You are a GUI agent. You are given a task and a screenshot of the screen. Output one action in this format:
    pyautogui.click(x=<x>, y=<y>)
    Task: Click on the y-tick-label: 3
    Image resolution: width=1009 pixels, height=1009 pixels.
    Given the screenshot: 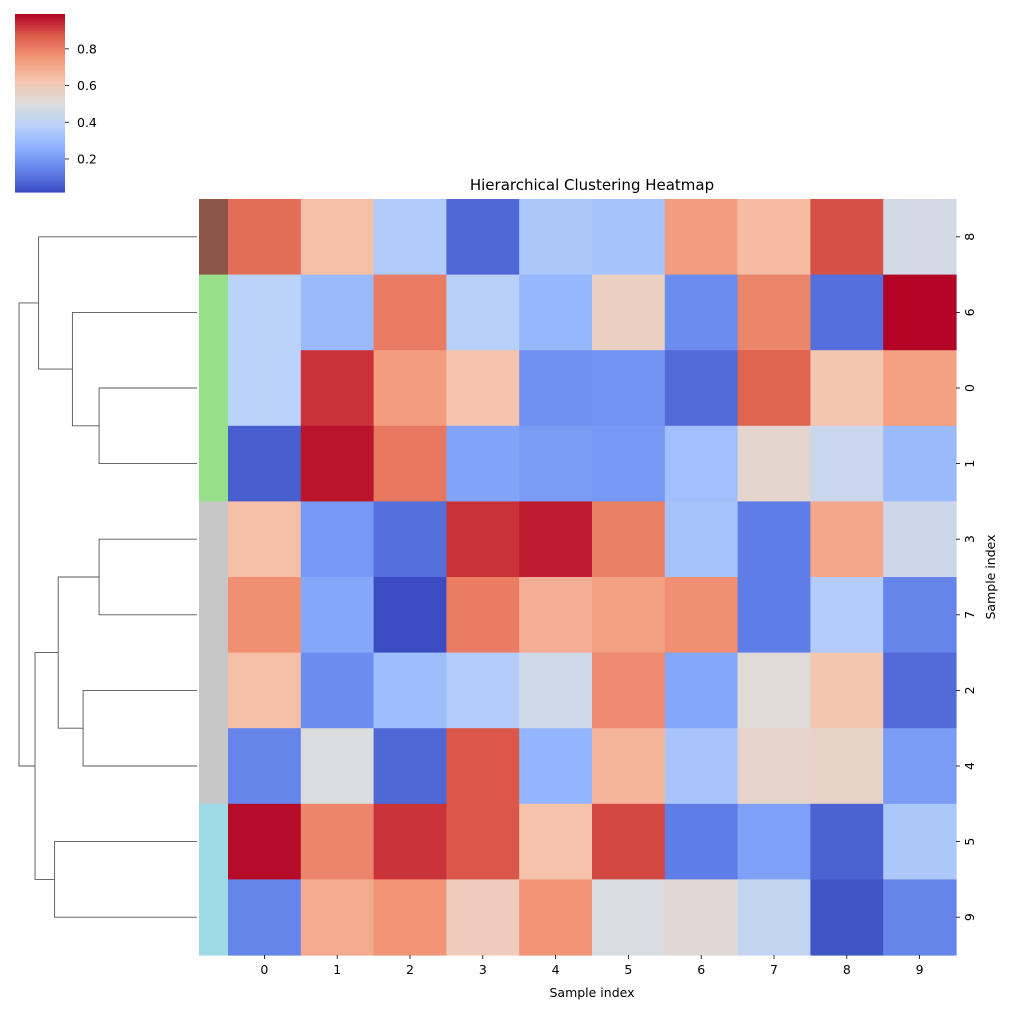 What is the action you would take?
    pyautogui.click(x=969, y=539)
    